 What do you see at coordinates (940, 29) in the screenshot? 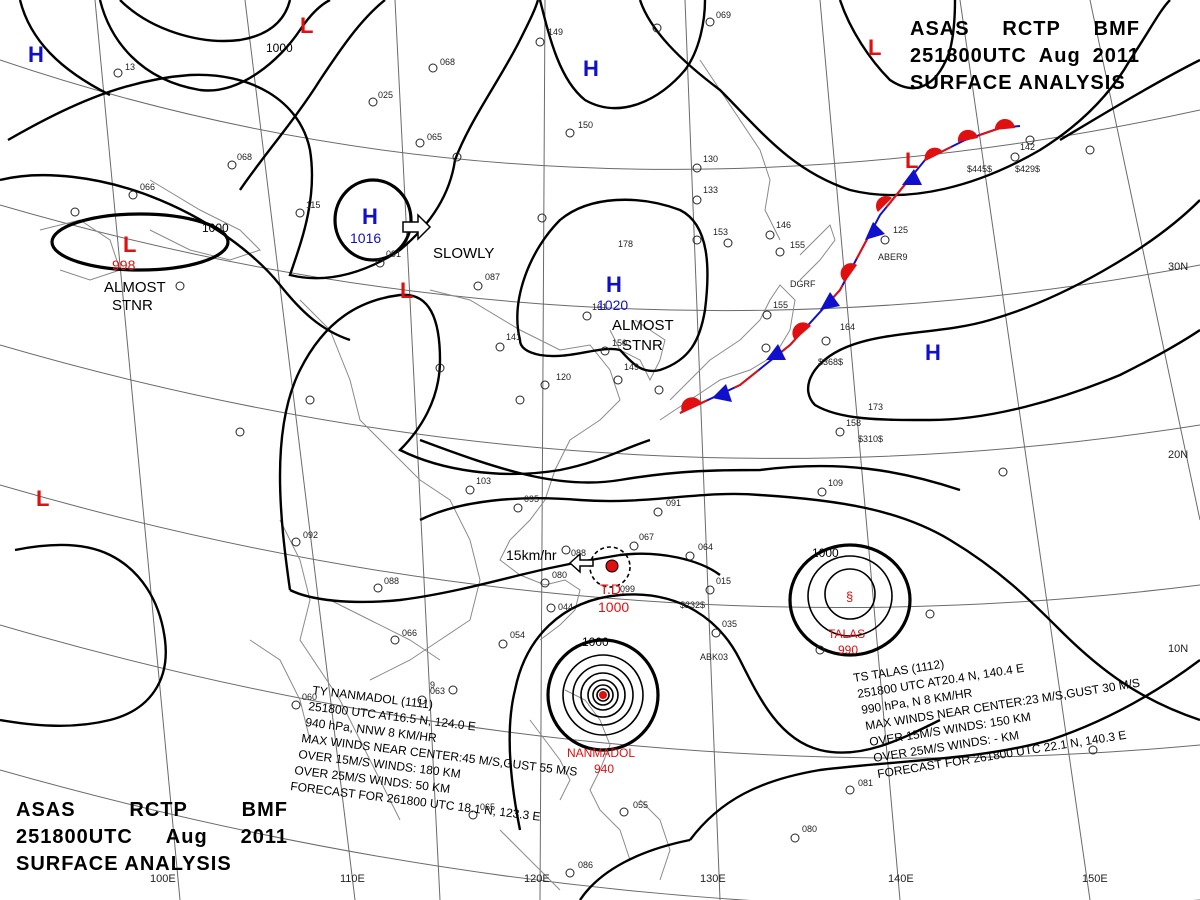
I see `agency-code: ASAS` at bounding box center [940, 29].